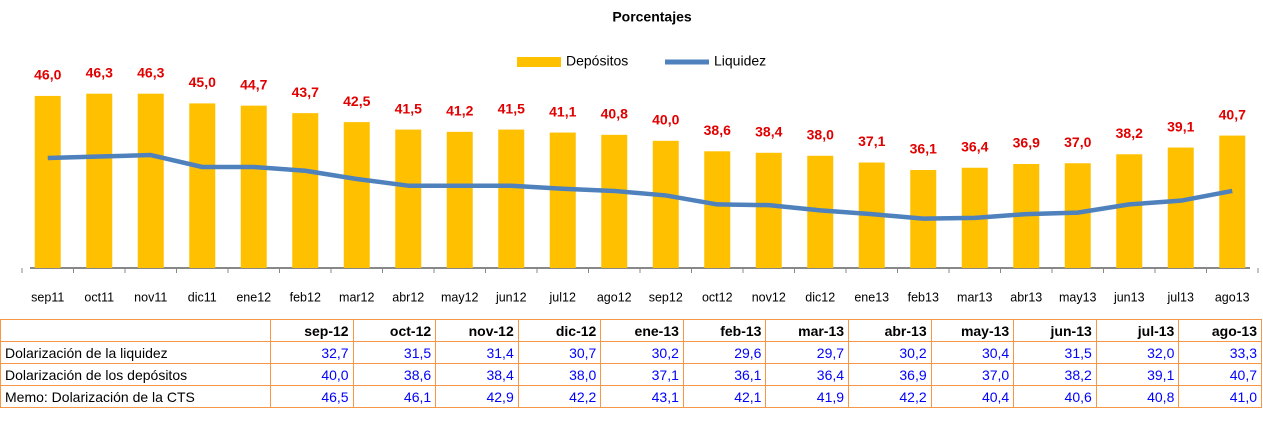 The image size is (1263, 432). What do you see at coordinates (1232, 114) in the screenshot?
I see `data-label: 40,7` at bounding box center [1232, 114].